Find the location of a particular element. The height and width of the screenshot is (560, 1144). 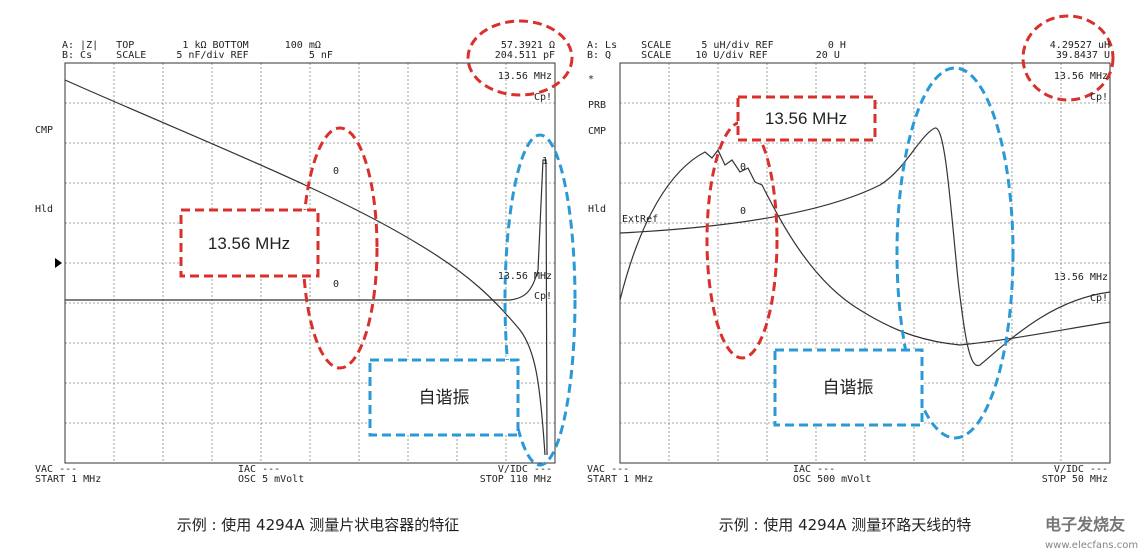

pointer is located at coordinates (58, 263).